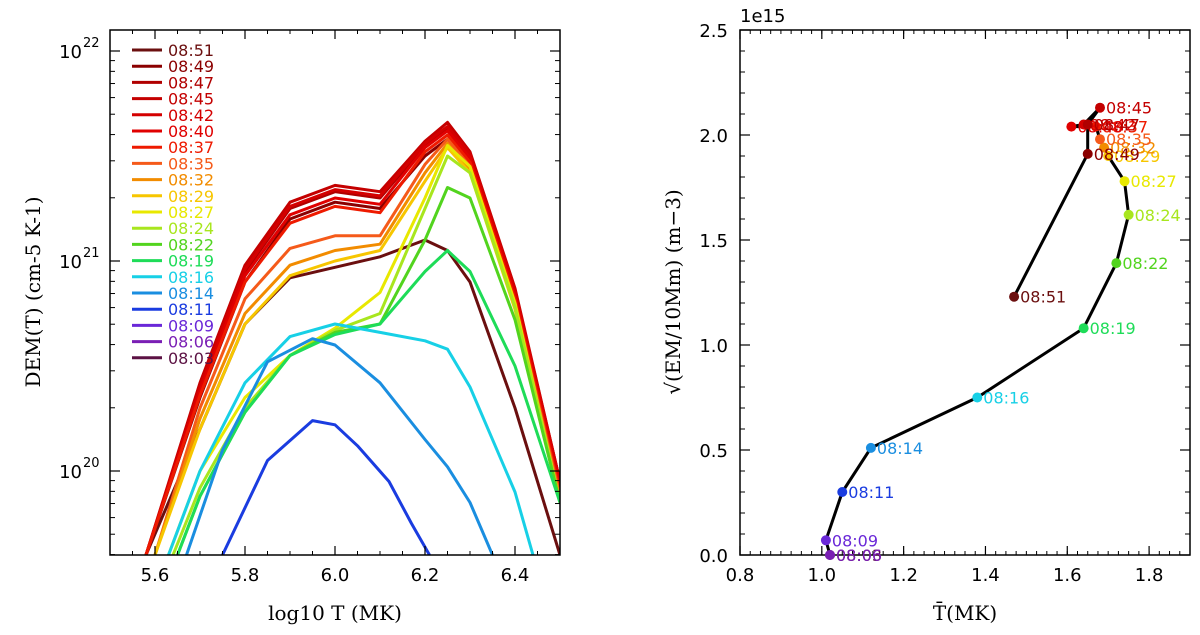  What do you see at coordinates (335, 613) in the screenshot?
I see `dem-x-axis-label: log10 T (MK)` at bounding box center [335, 613].